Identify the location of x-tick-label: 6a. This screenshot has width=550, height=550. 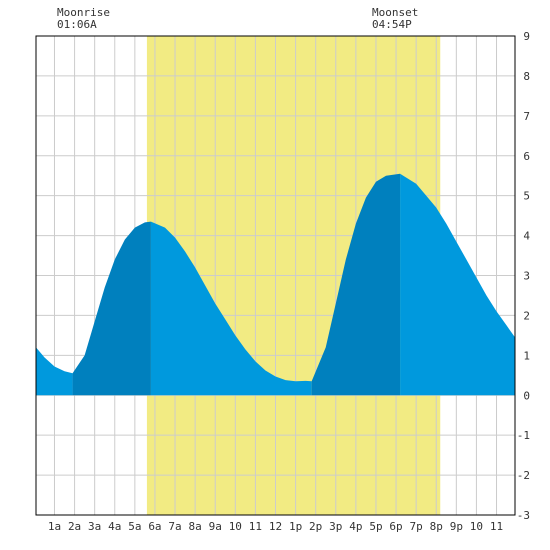
(154, 526).